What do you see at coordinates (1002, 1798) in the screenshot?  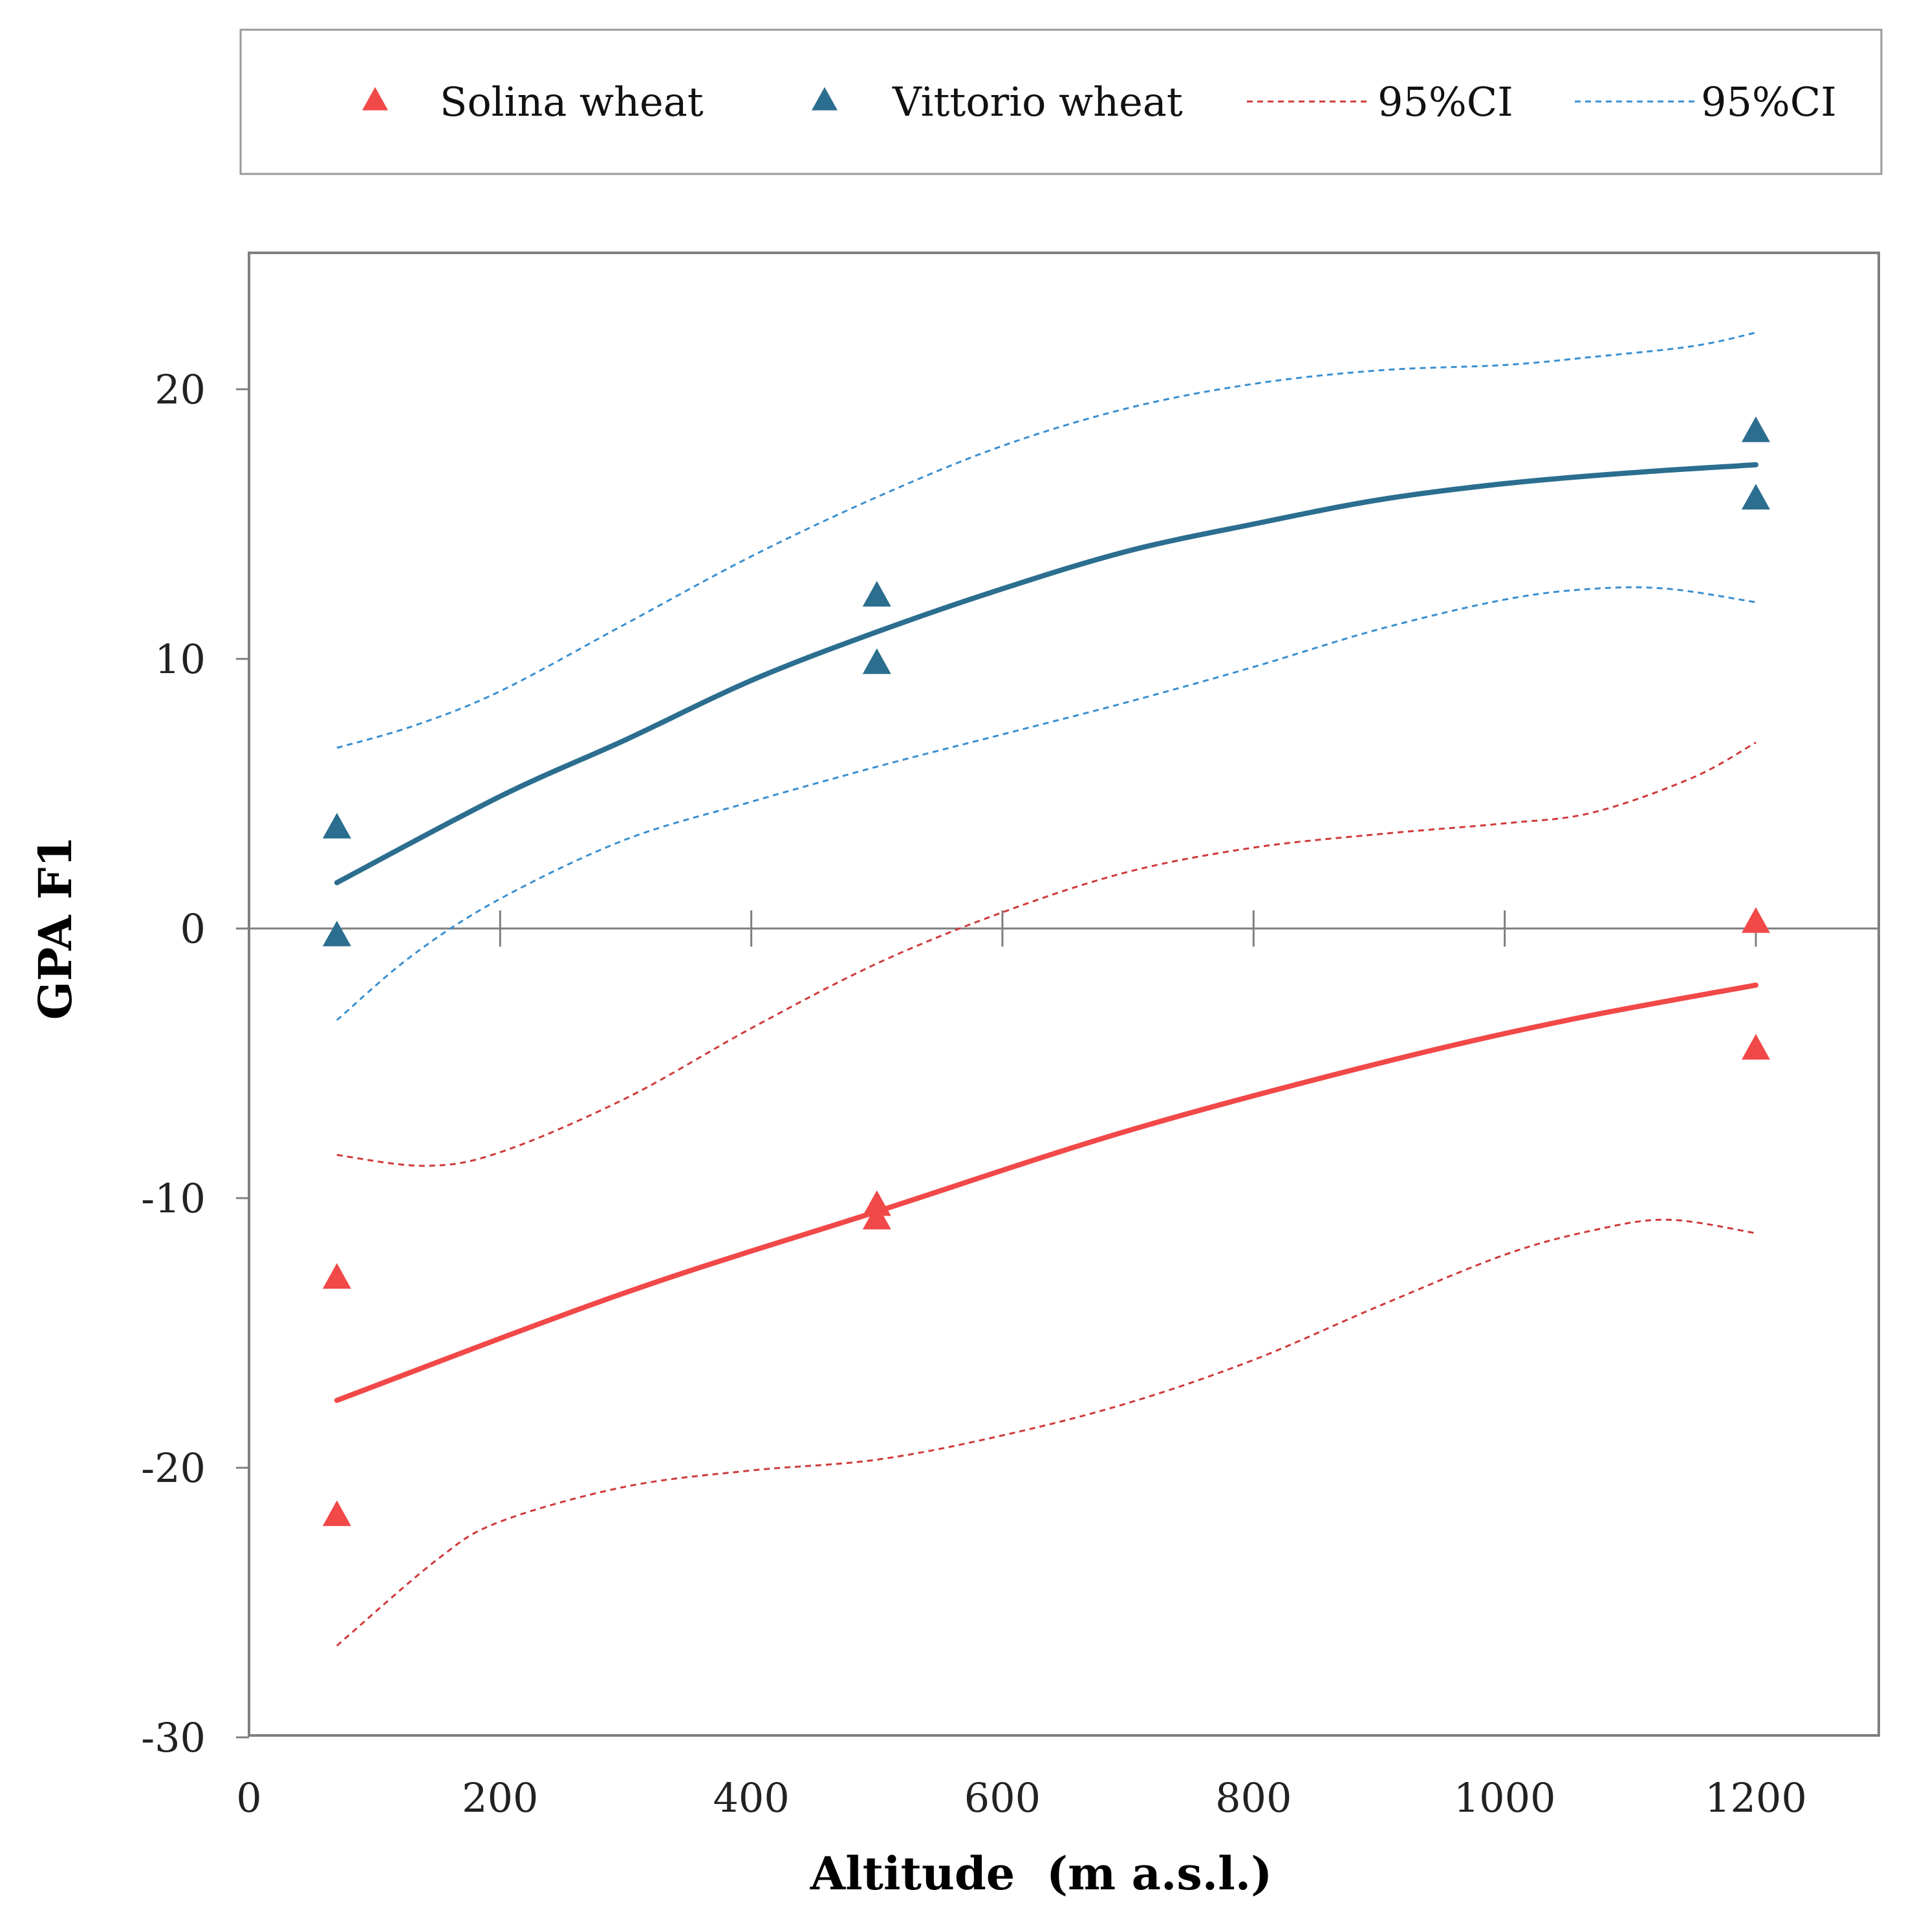 I see `x-tick-label: 600` at bounding box center [1002, 1798].